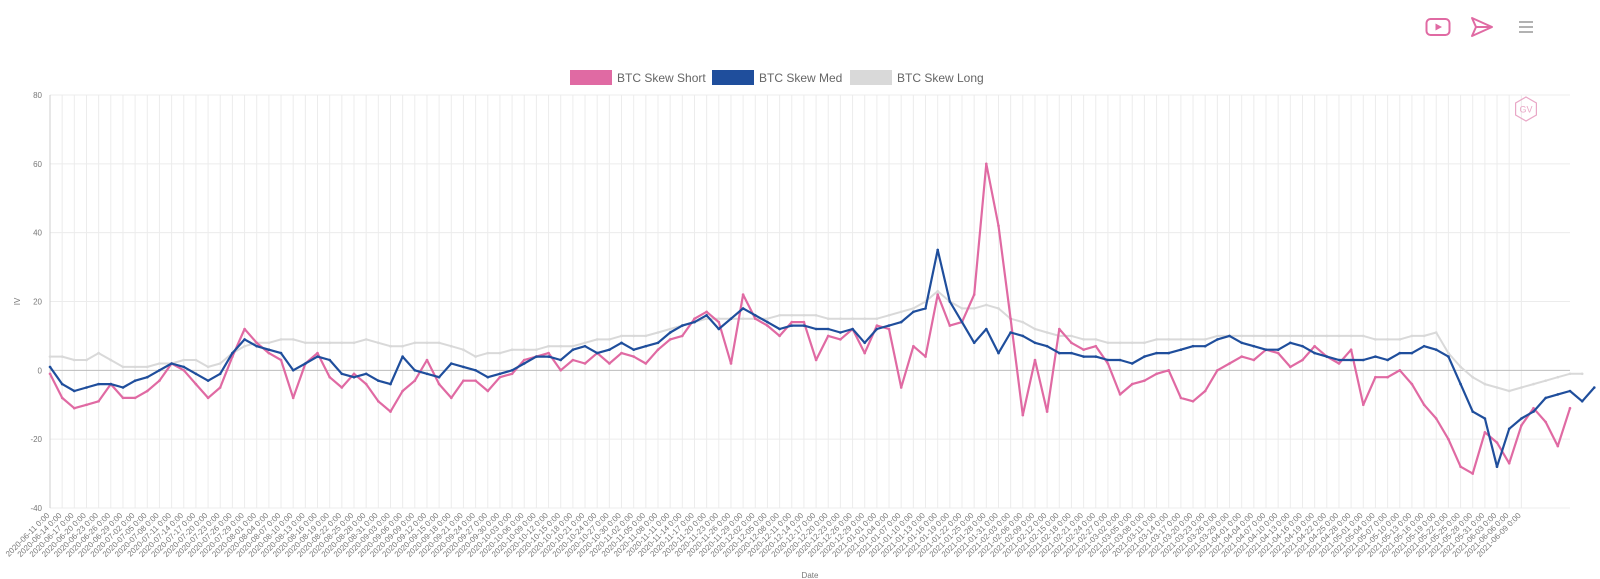 This screenshot has height=579, width=1600. What do you see at coordinates (37, 302) in the screenshot?
I see `y-tick-label: 20` at bounding box center [37, 302].